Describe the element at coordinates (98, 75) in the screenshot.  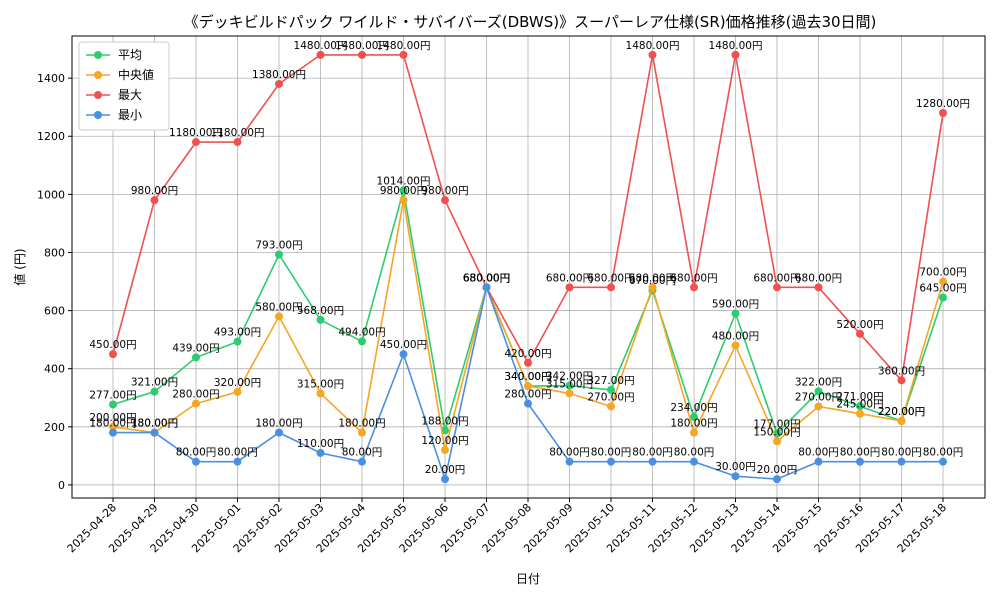
I see `legend-marker` at that location.